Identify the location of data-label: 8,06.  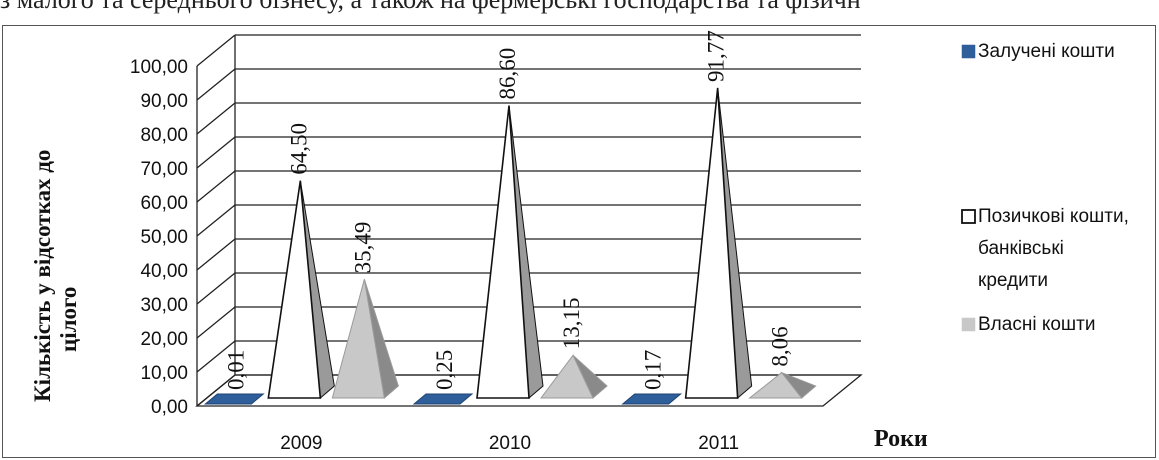
(780, 346).